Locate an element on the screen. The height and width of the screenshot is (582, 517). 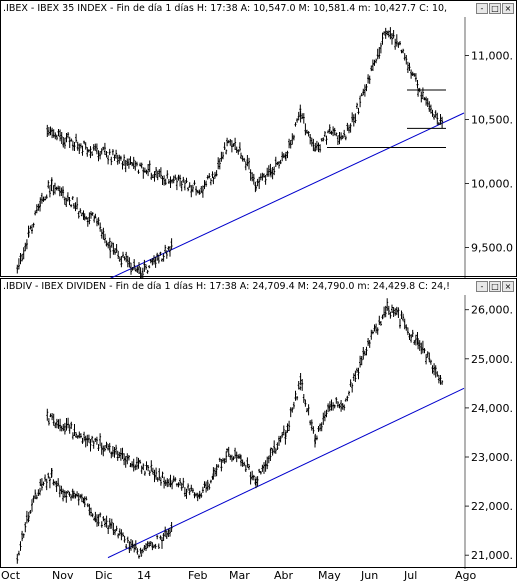
high-readout: M: 24,790.0 is located at coordinates (324, 286).